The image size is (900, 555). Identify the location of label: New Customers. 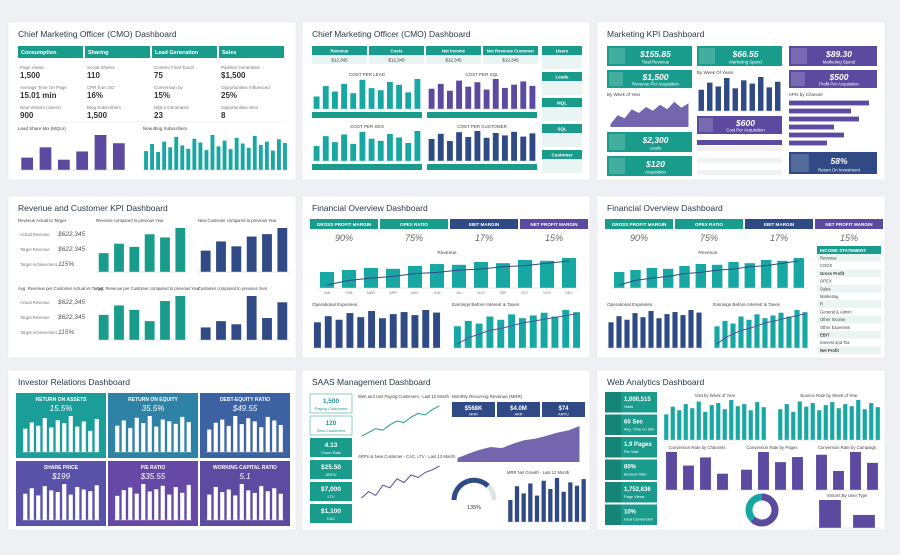
(331, 430).